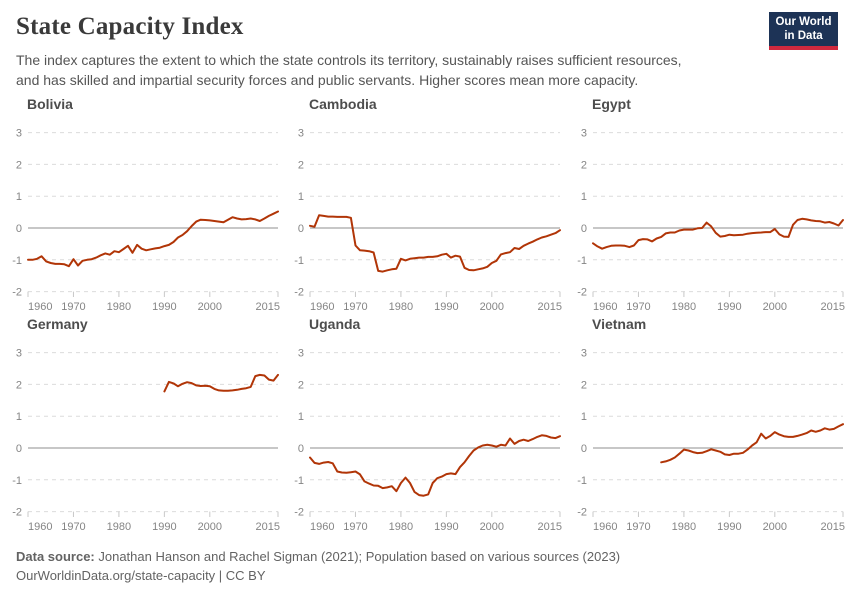  What do you see at coordinates (343, 104) in the screenshot?
I see `panel-title-cambodia: Cambodia` at bounding box center [343, 104].